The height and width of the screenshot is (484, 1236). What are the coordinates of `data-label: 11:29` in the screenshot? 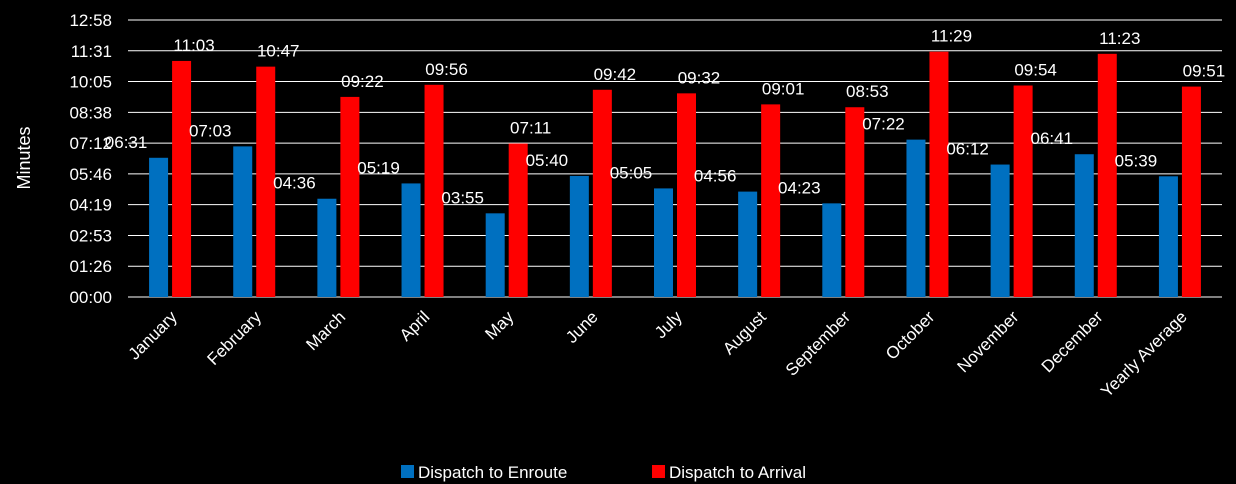 It's located at (951, 36).